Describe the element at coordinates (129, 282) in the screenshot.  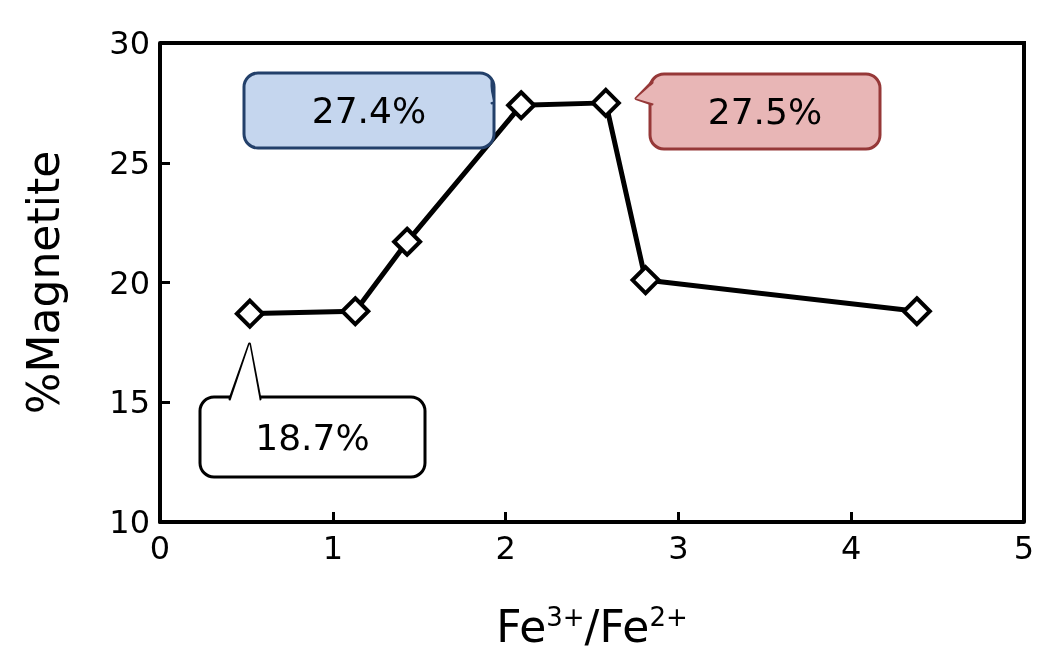
I see `y-tick-label: 20` at that location.